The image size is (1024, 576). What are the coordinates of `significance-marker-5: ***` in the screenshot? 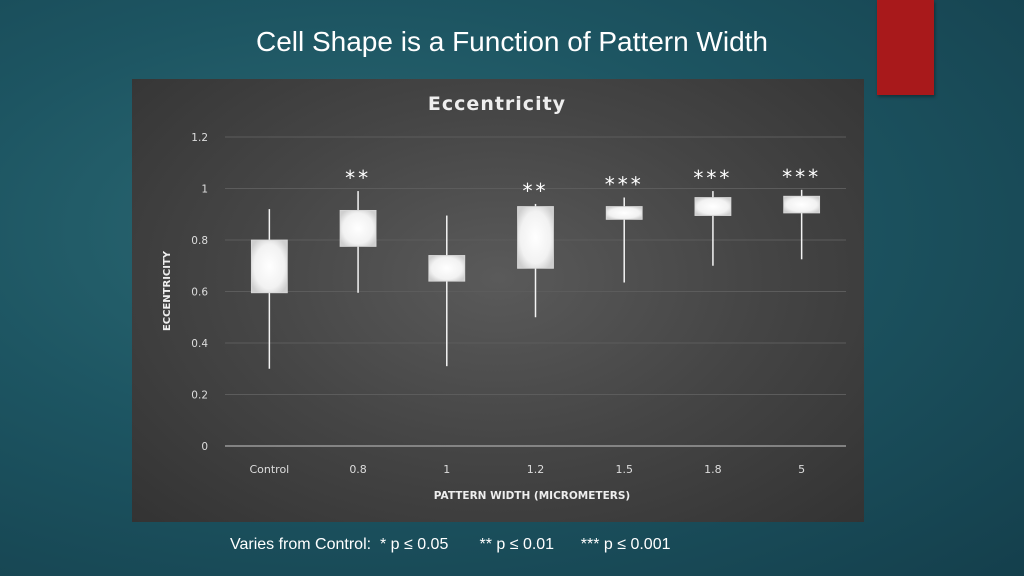 It's located at (712, 178).